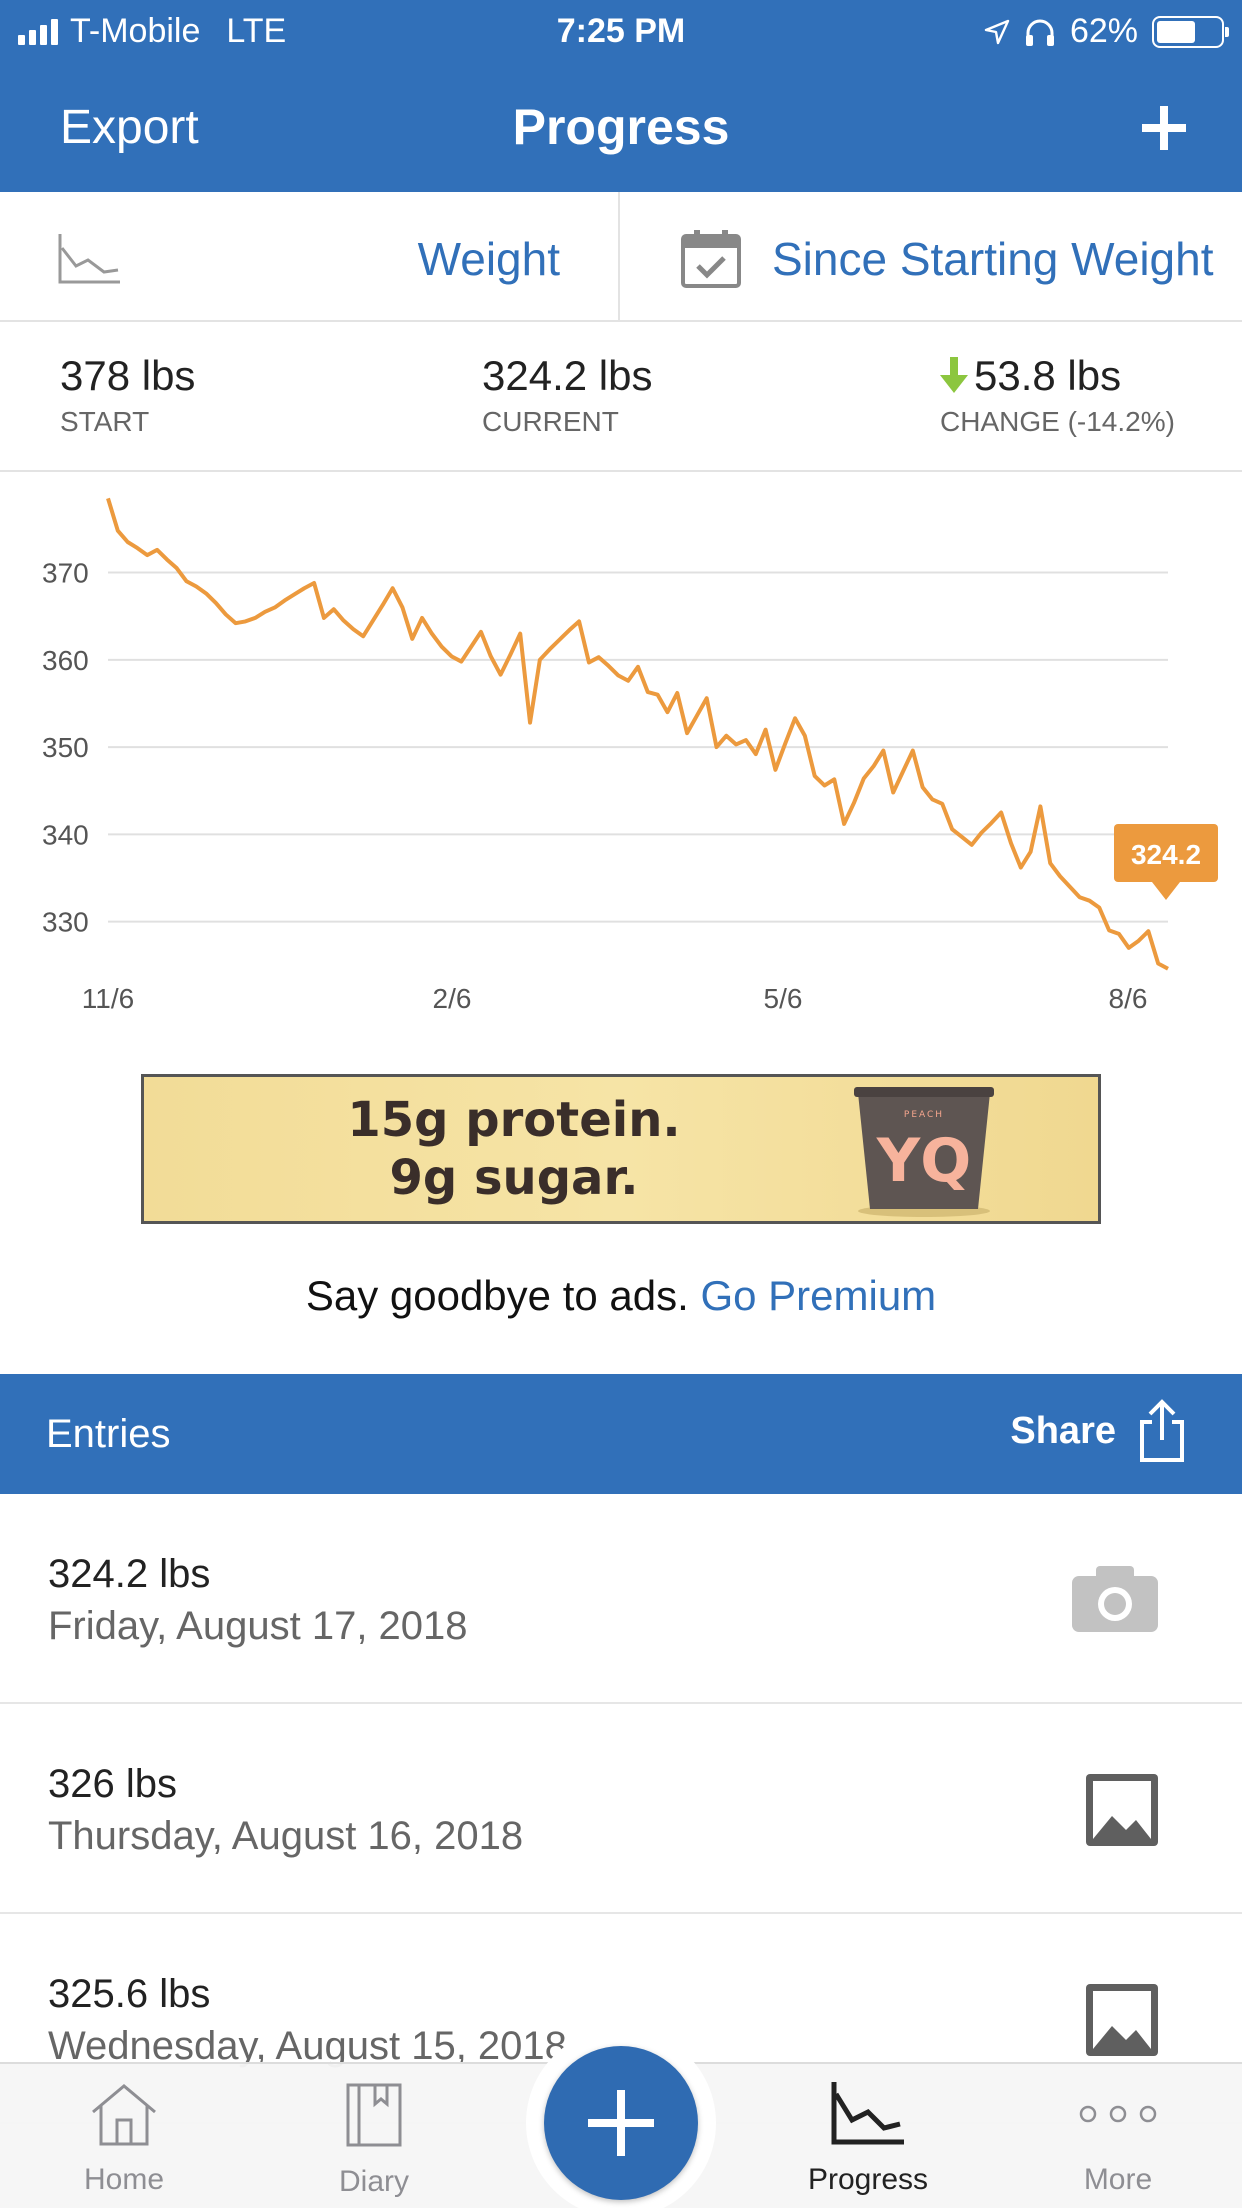 This screenshot has width=1242, height=2208. Describe the element at coordinates (923, 1161) in the screenshot. I see `cup-brand: YQ` at that location.